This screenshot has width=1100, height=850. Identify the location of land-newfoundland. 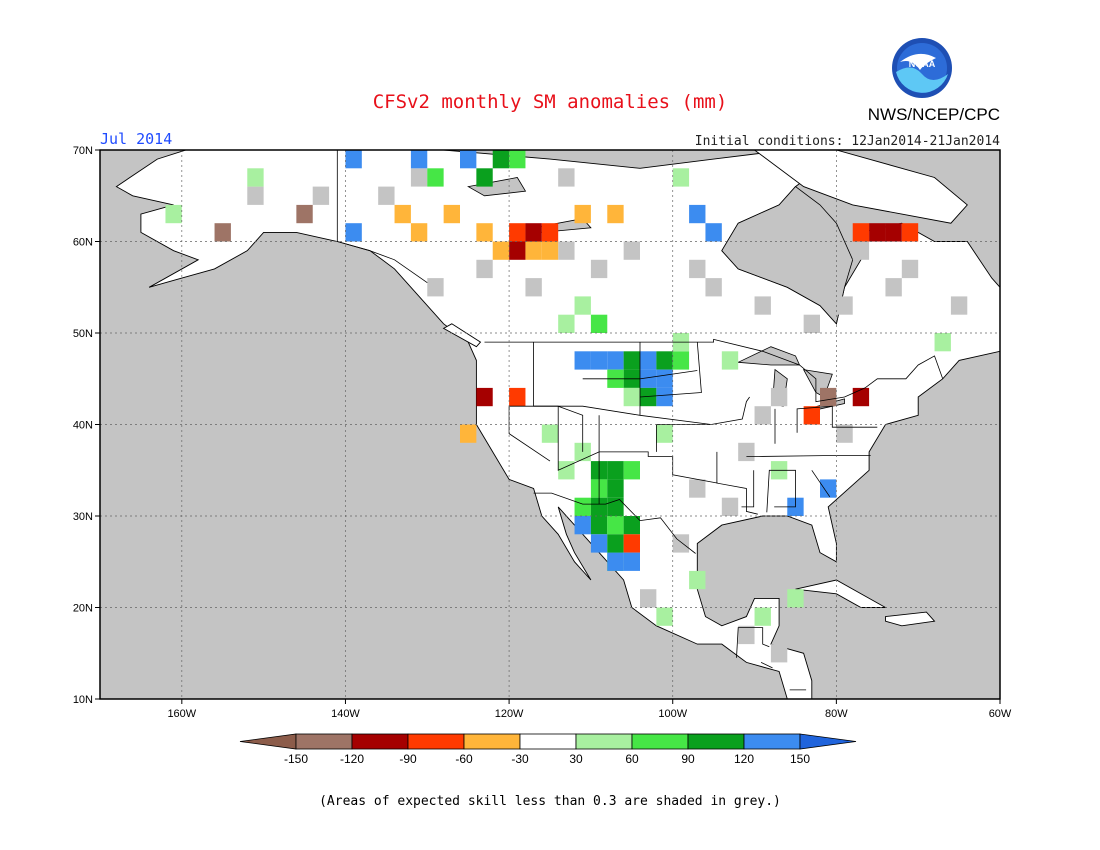
(1032, 338).